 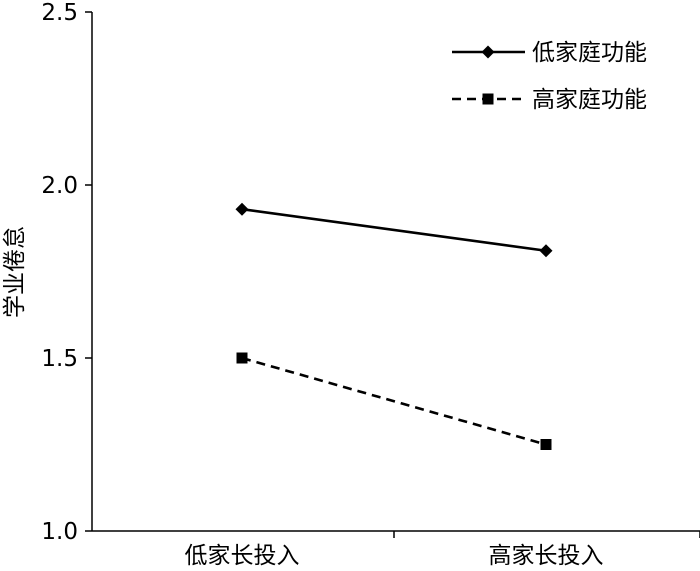 I want to click on legend-label: 低家庭功能, so click(x=589, y=53).